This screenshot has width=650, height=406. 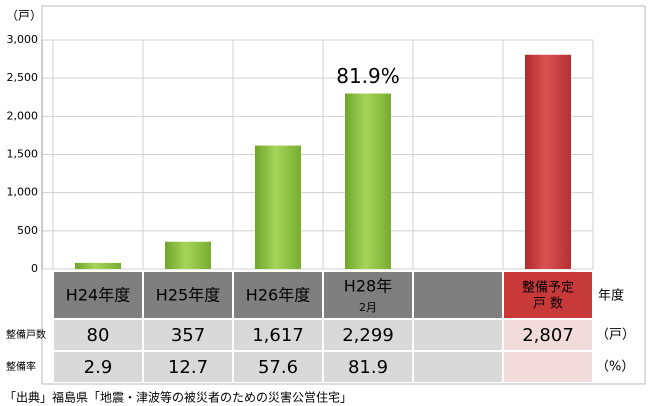 What do you see at coordinates (615, 335) in the screenshot?
I see `row-unit: （戸）` at bounding box center [615, 335].